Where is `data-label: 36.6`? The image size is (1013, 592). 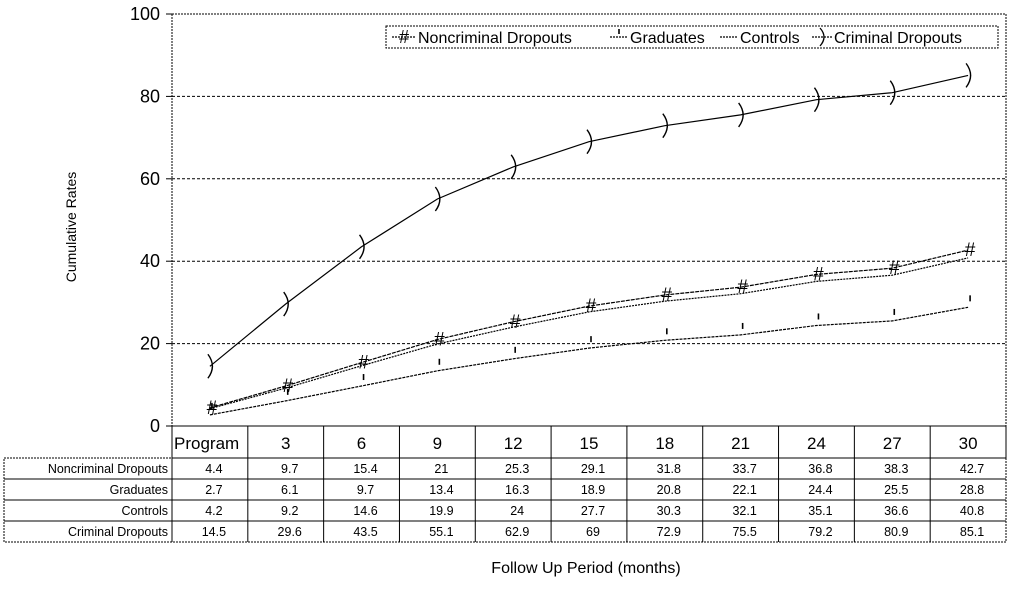 data-label: 36.6 is located at coordinates (896, 511).